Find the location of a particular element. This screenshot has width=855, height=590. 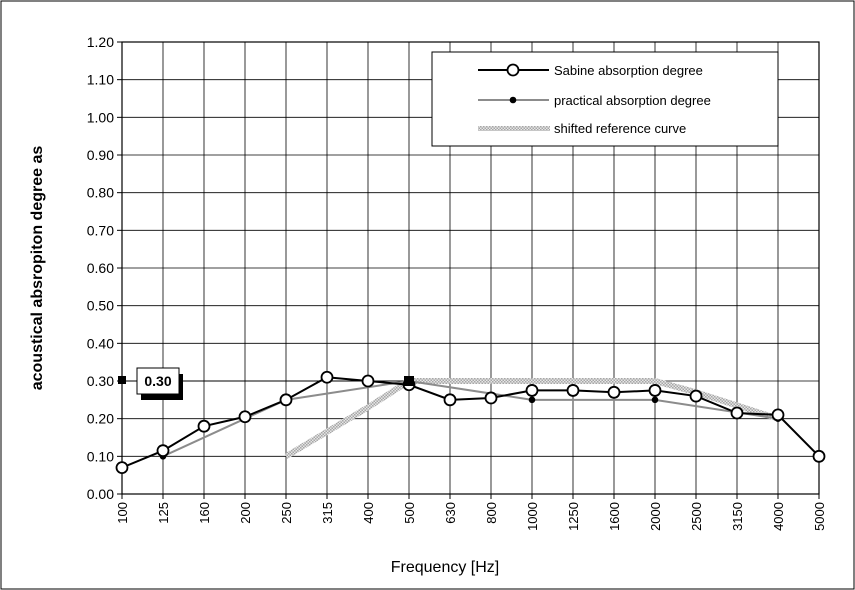

y-tick-label: 1.20 is located at coordinates (100, 42).